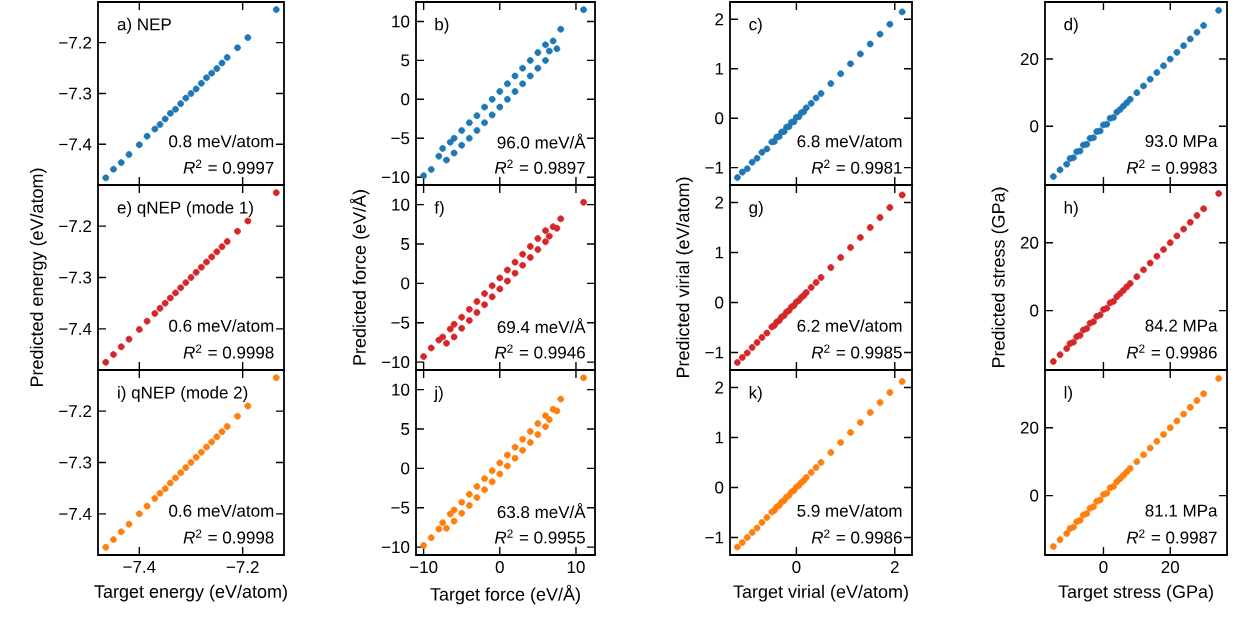  Describe the element at coordinates (1000, 277) in the screenshot. I see `y-axis-title: Predicted stress (GPa)` at that location.